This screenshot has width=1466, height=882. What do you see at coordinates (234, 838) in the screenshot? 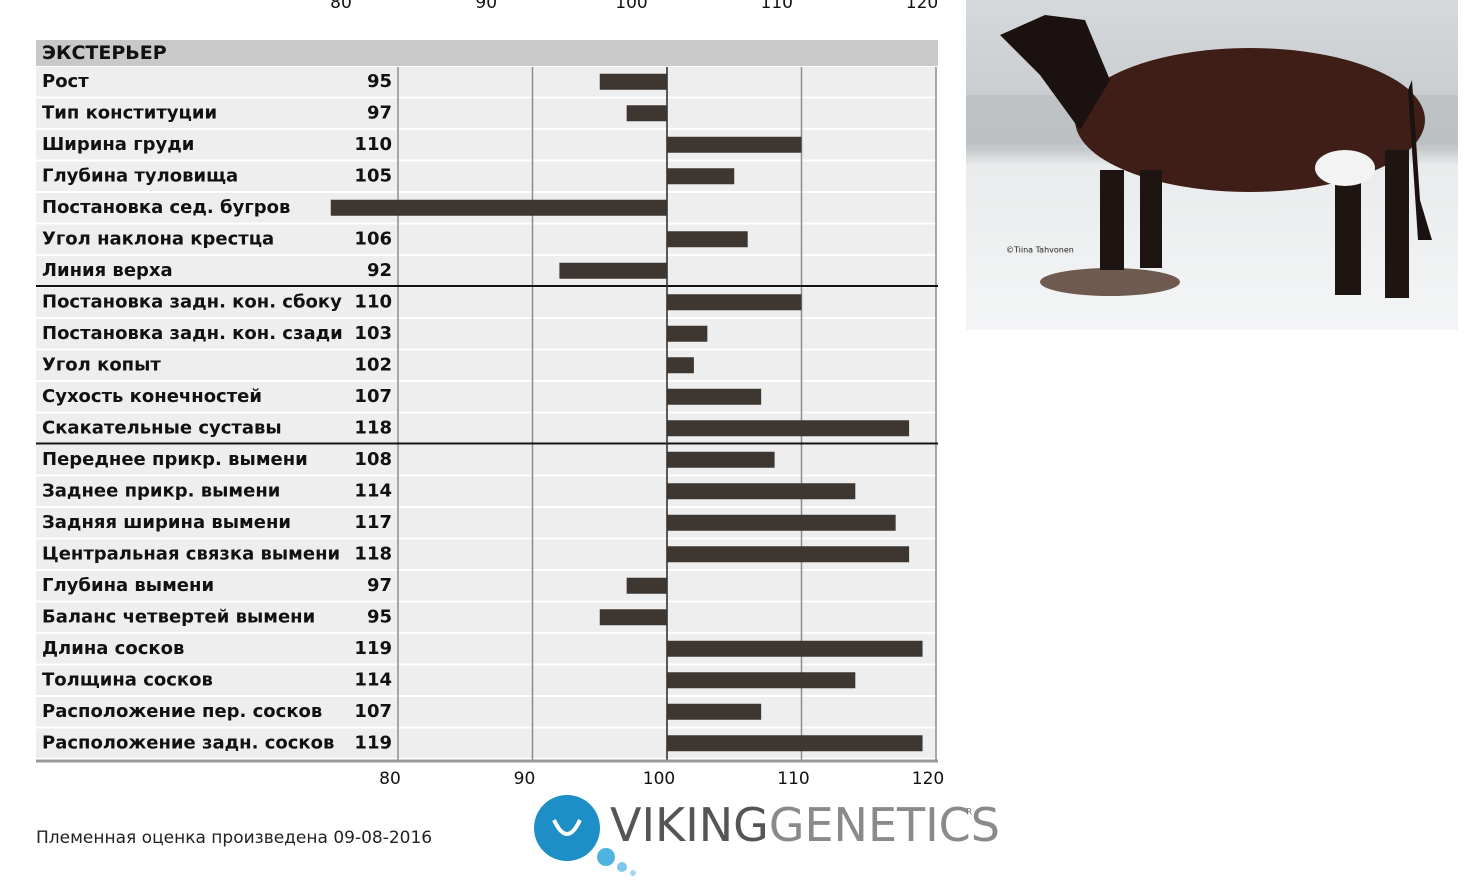
I see `footer-text: Племенная оценка произведена 09-08-2016` at bounding box center [234, 838].